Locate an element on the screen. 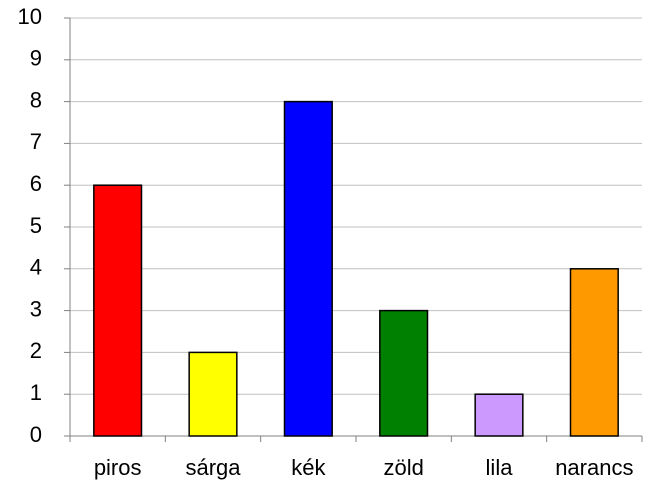 This screenshot has width=652, height=493. x-tick-label: kék is located at coordinates (308, 467).